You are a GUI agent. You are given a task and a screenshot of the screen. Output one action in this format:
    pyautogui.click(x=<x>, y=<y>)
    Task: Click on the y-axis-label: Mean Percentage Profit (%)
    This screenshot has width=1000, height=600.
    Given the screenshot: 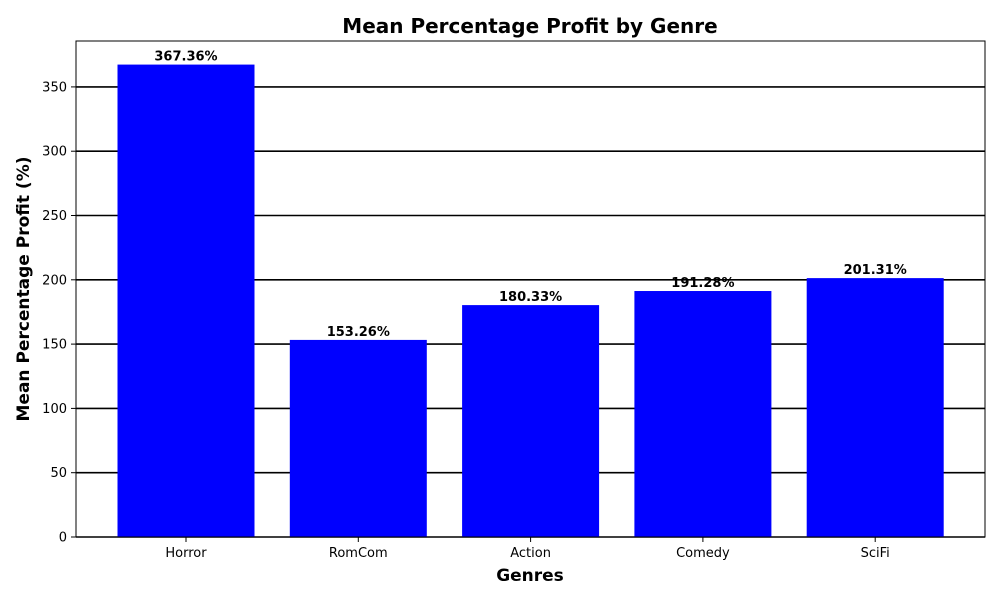 What is the action you would take?
    pyautogui.click(x=24, y=289)
    